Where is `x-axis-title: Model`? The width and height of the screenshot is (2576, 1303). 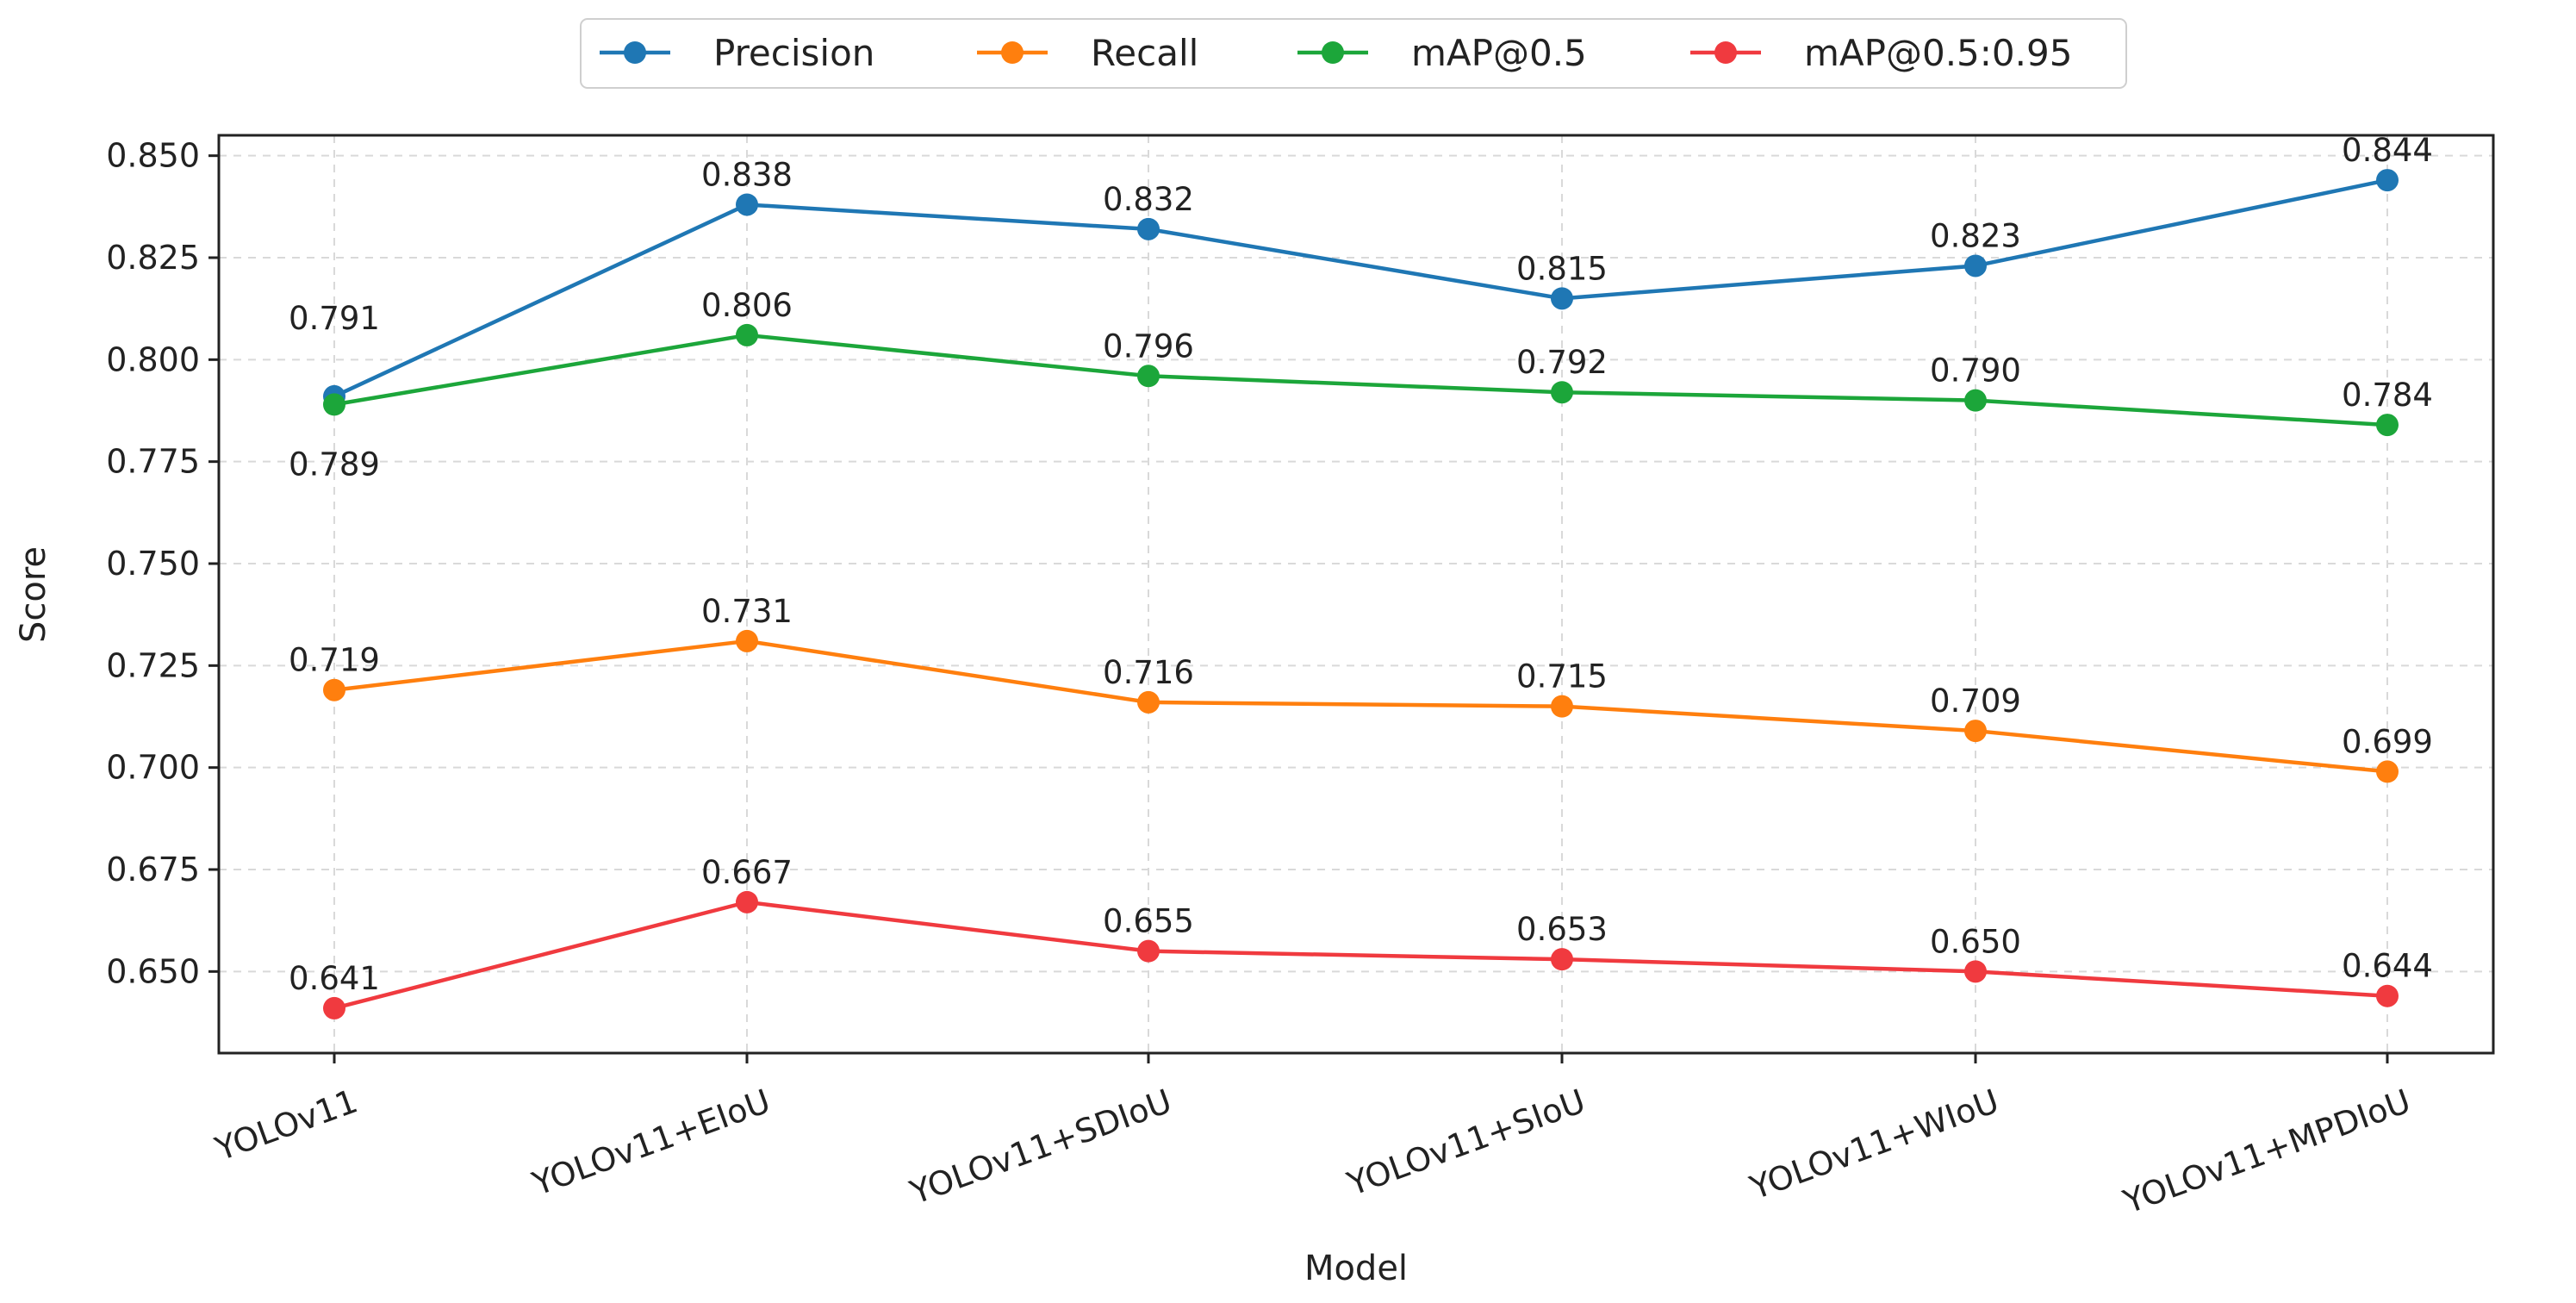
x-axis-title: Model is located at coordinates (1356, 1268).